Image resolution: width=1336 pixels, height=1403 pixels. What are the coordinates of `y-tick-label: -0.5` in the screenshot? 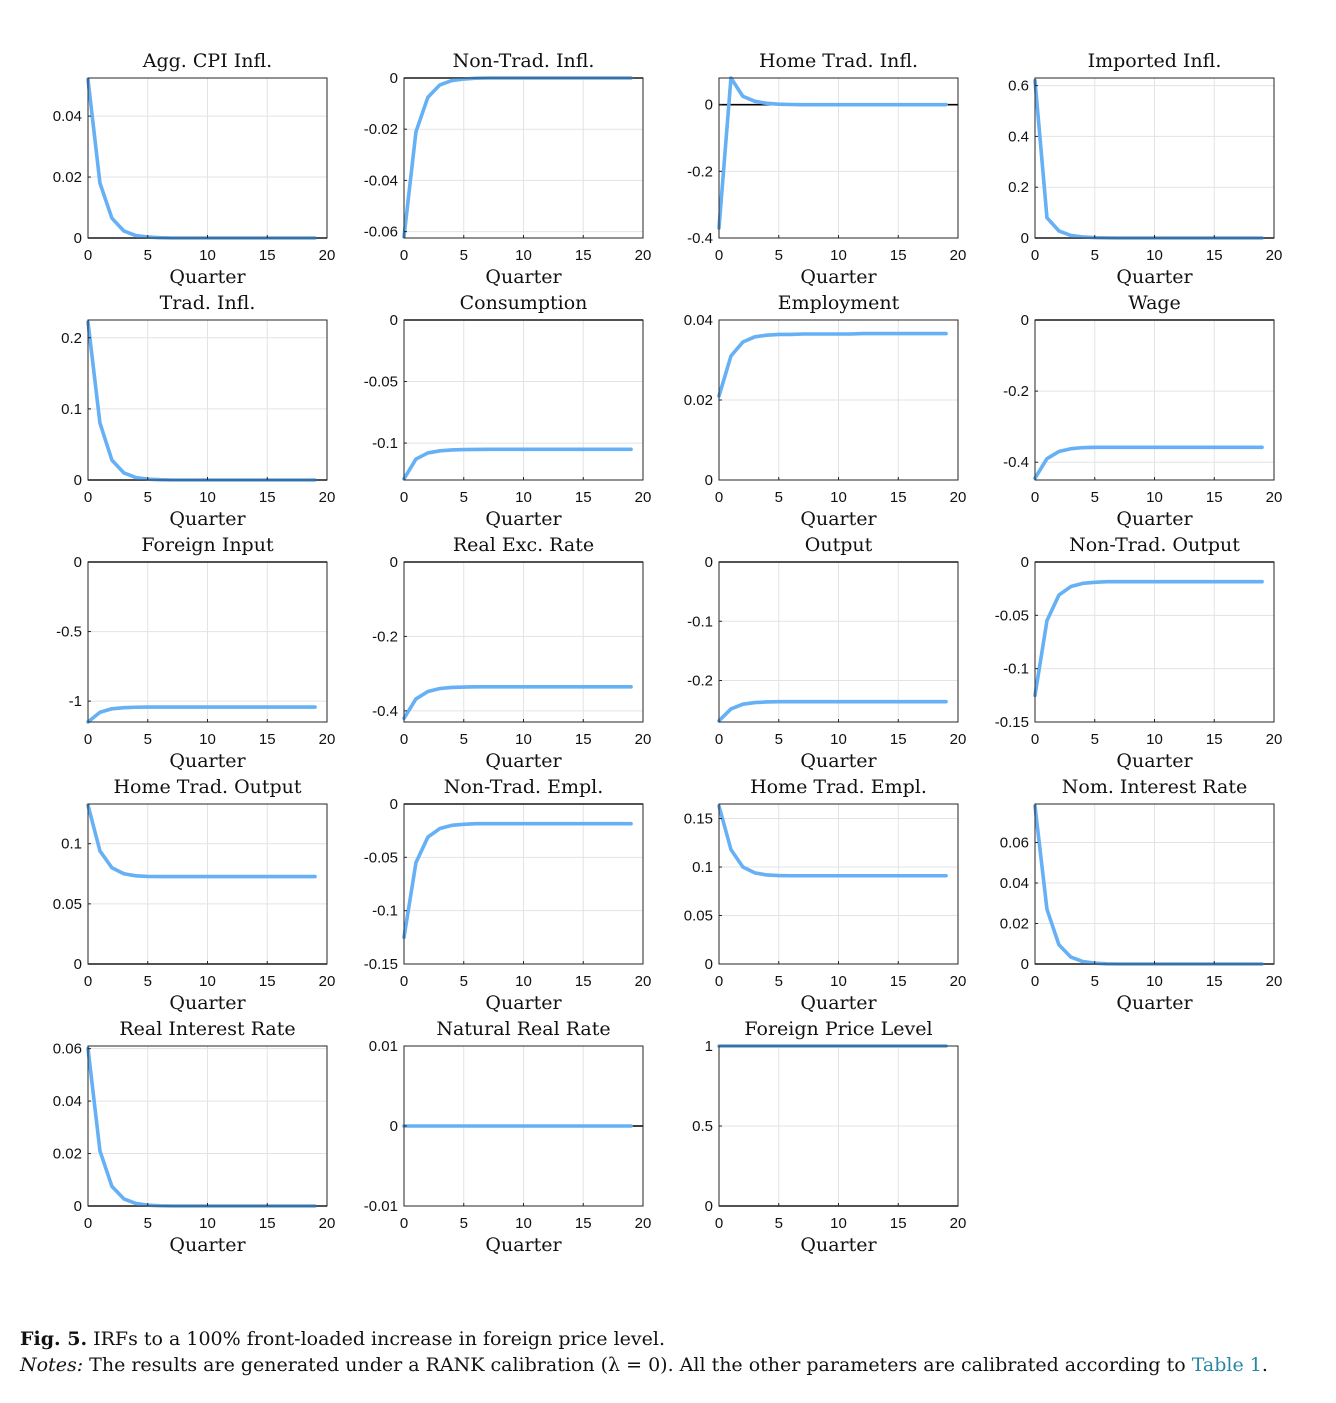 It's located at (69, 632).